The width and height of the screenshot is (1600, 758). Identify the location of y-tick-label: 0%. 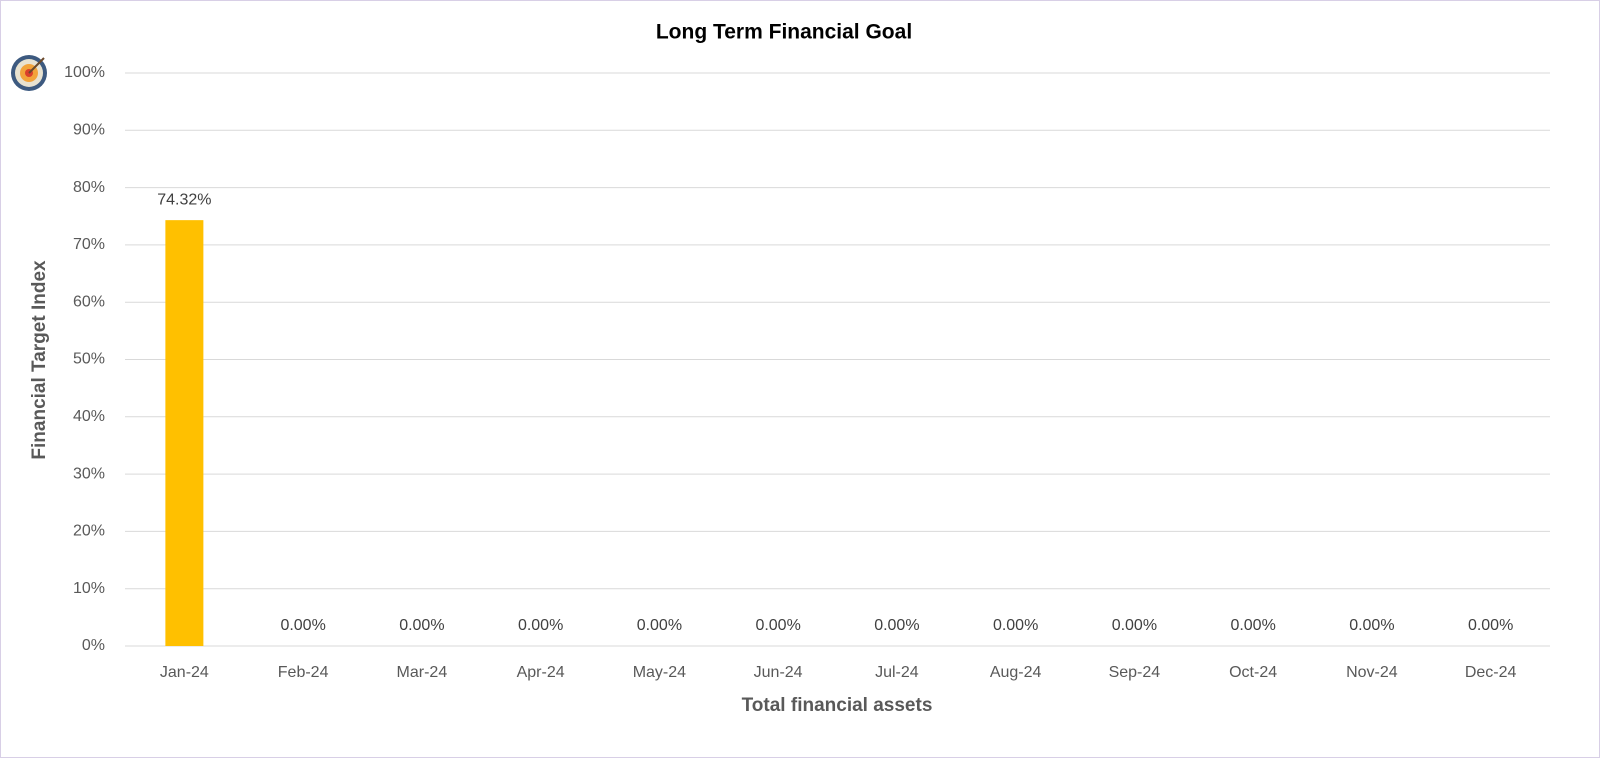
(93, 645).